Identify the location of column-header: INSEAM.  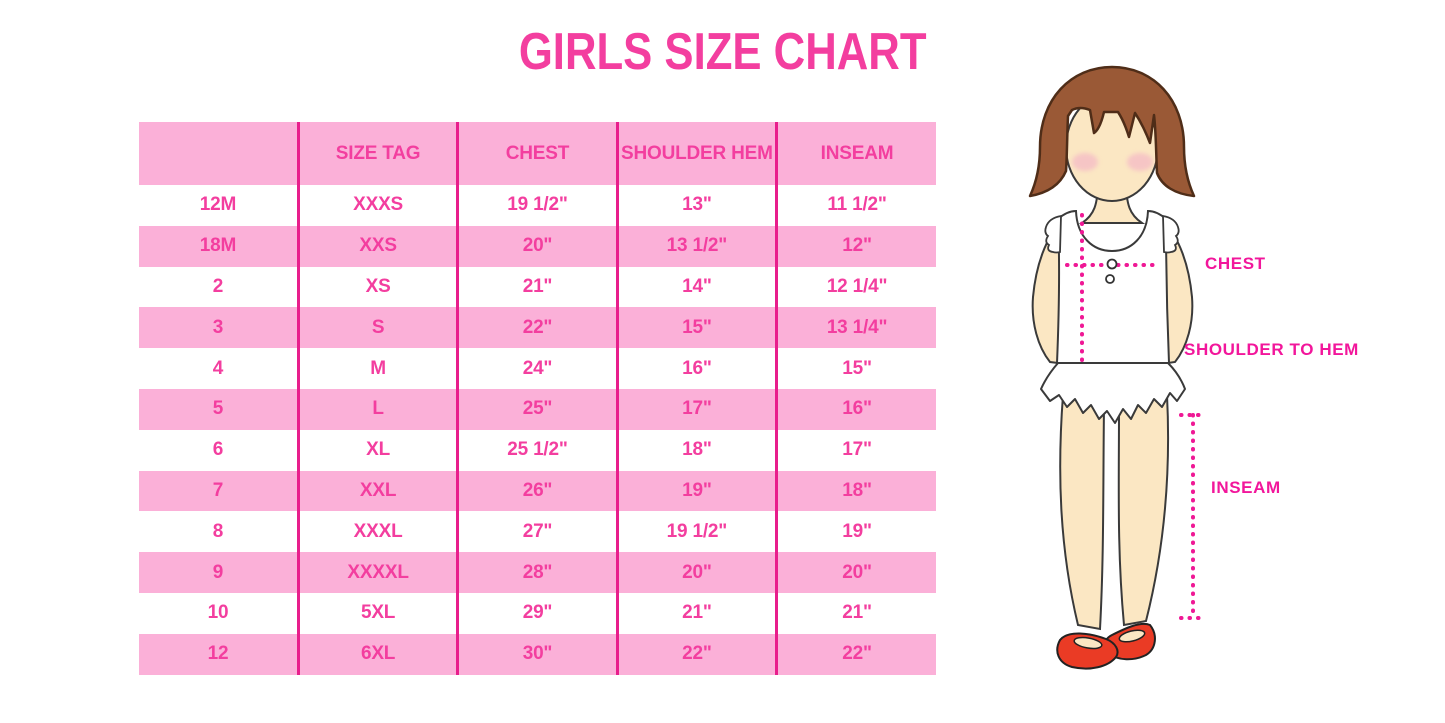
(855, 153).